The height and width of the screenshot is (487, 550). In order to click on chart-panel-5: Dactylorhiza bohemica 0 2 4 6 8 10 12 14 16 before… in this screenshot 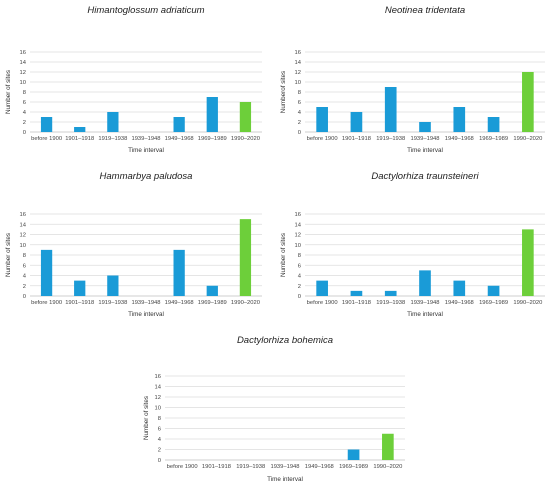, I will do `click(274, 409)`.